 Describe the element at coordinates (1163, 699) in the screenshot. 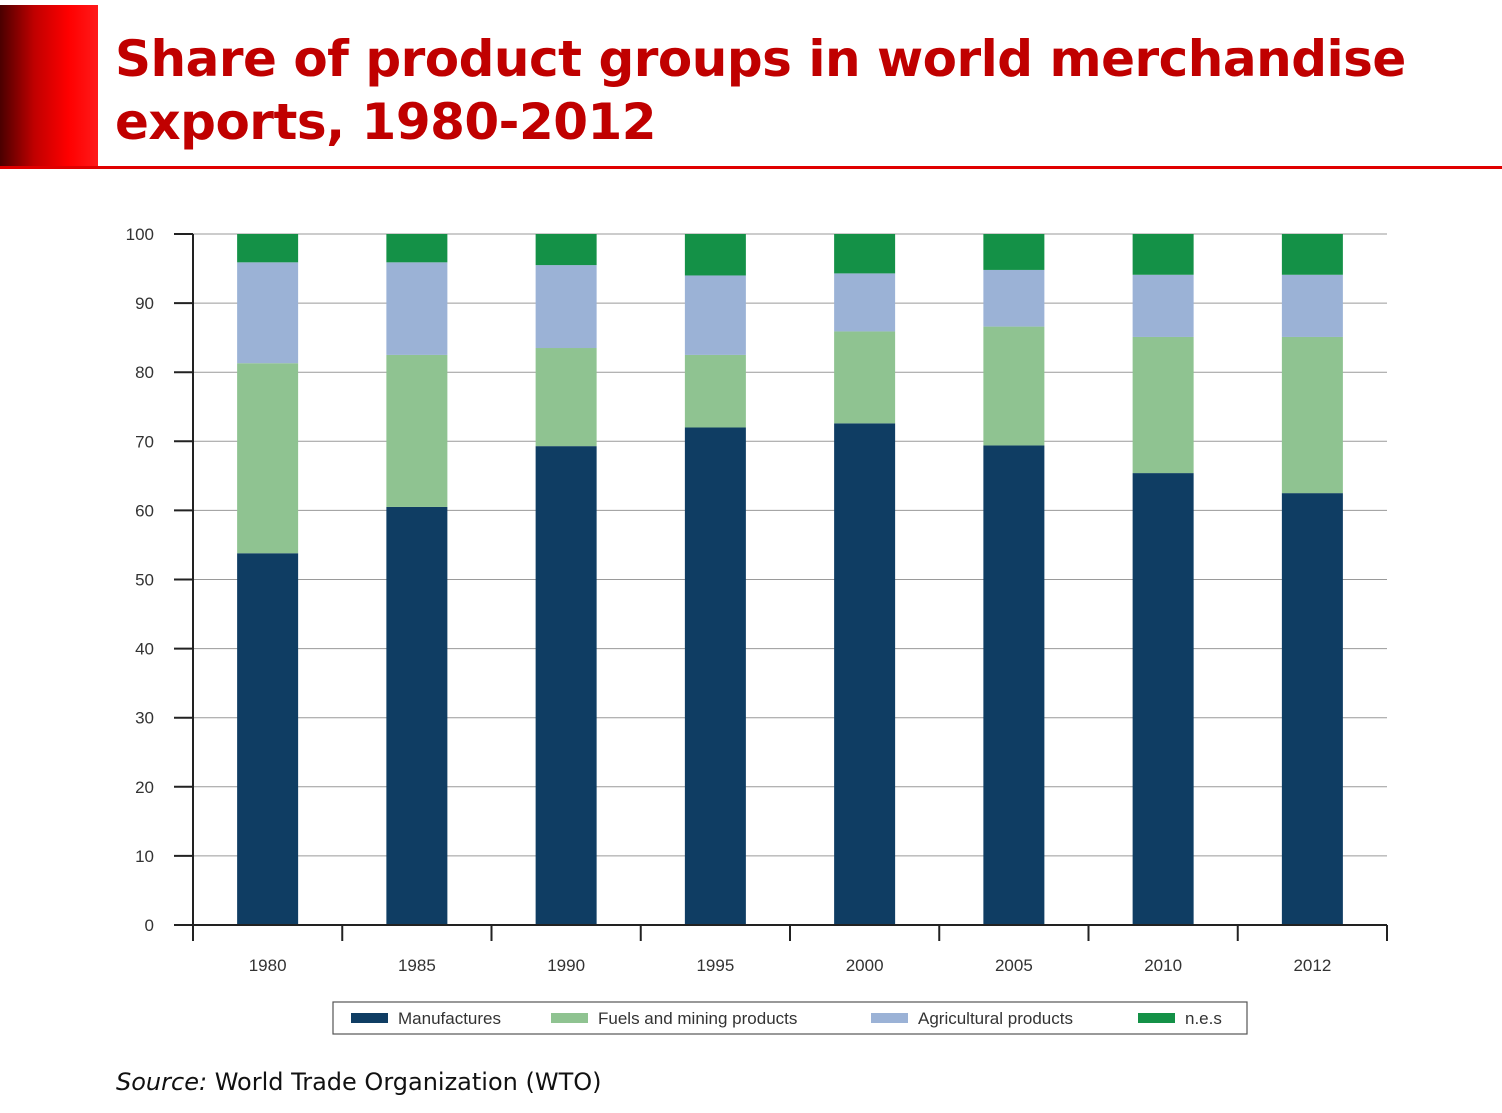

I see `bar-segment-manufactures-2010` at that location.